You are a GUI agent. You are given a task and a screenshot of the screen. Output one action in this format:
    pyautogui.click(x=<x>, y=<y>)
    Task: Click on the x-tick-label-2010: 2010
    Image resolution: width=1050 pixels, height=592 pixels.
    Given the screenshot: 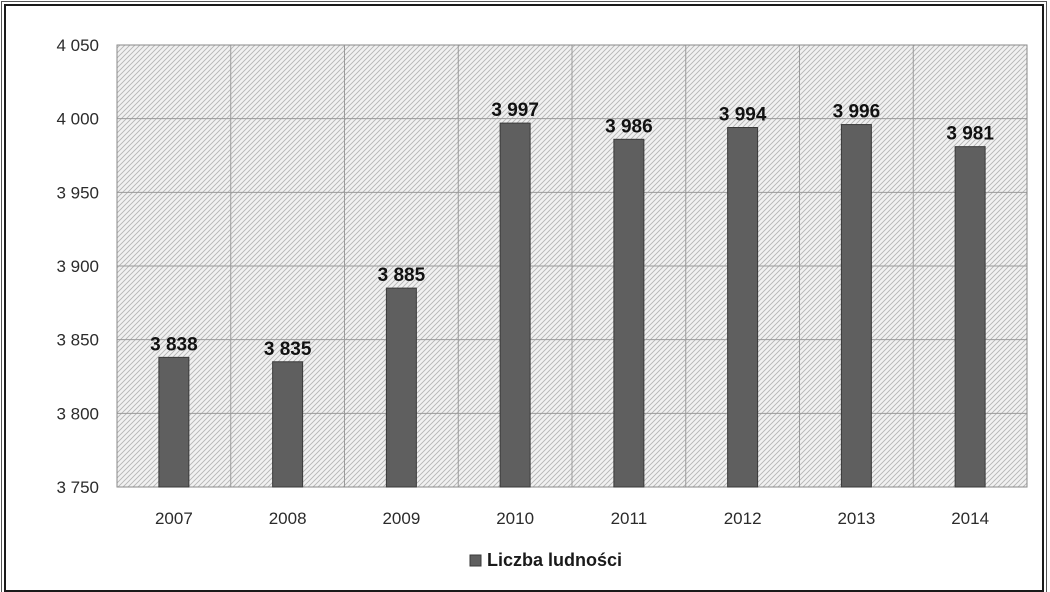 What is the action you would take?
    pyautogui.click(x=515, y=518)
    